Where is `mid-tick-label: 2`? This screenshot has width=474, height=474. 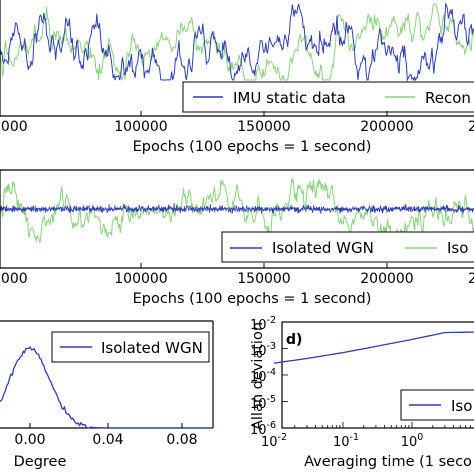
mid-tick-label: 2 is located at coordinates (471, 279).